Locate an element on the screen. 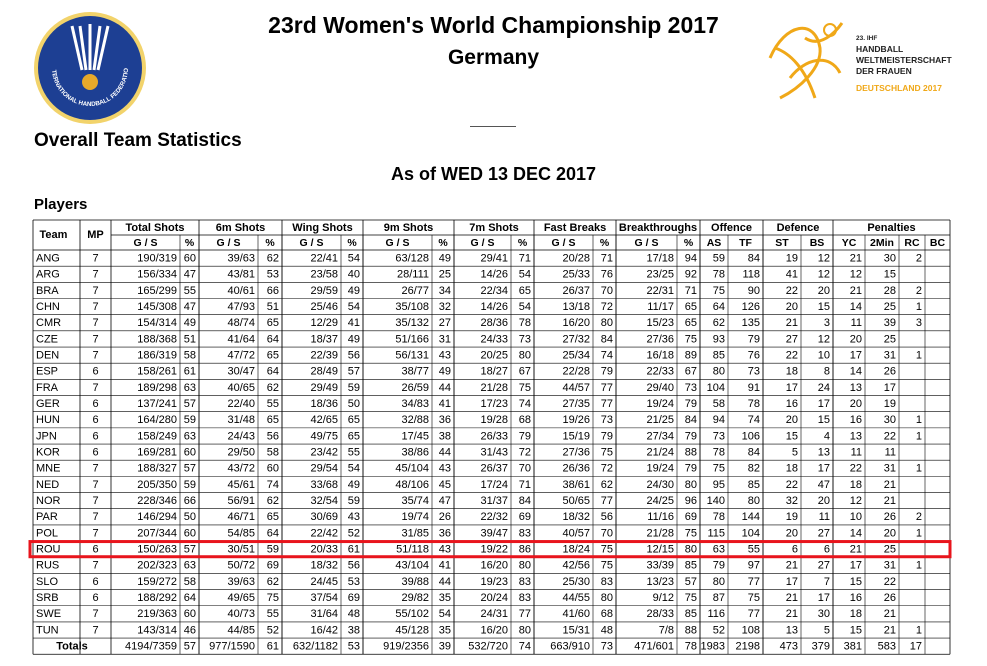 This screenshot has width=987, height=666. cell: 43/104 is located at coordinates (412, 566).